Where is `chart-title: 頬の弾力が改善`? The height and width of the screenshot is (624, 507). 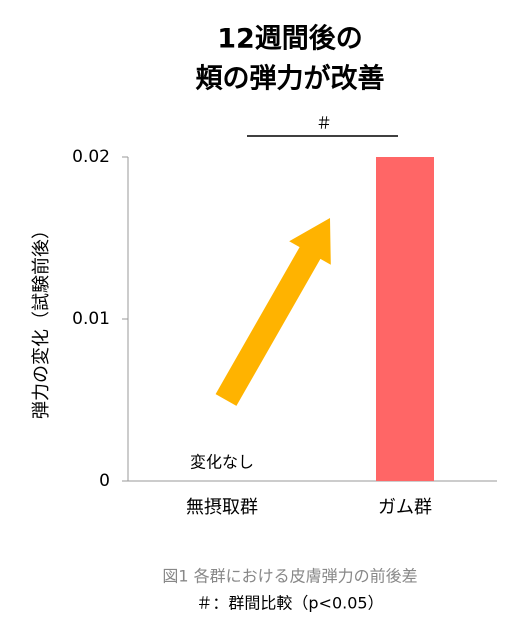
chart-title: 頬の弾力が改善 is located at coordinates (290, 79).